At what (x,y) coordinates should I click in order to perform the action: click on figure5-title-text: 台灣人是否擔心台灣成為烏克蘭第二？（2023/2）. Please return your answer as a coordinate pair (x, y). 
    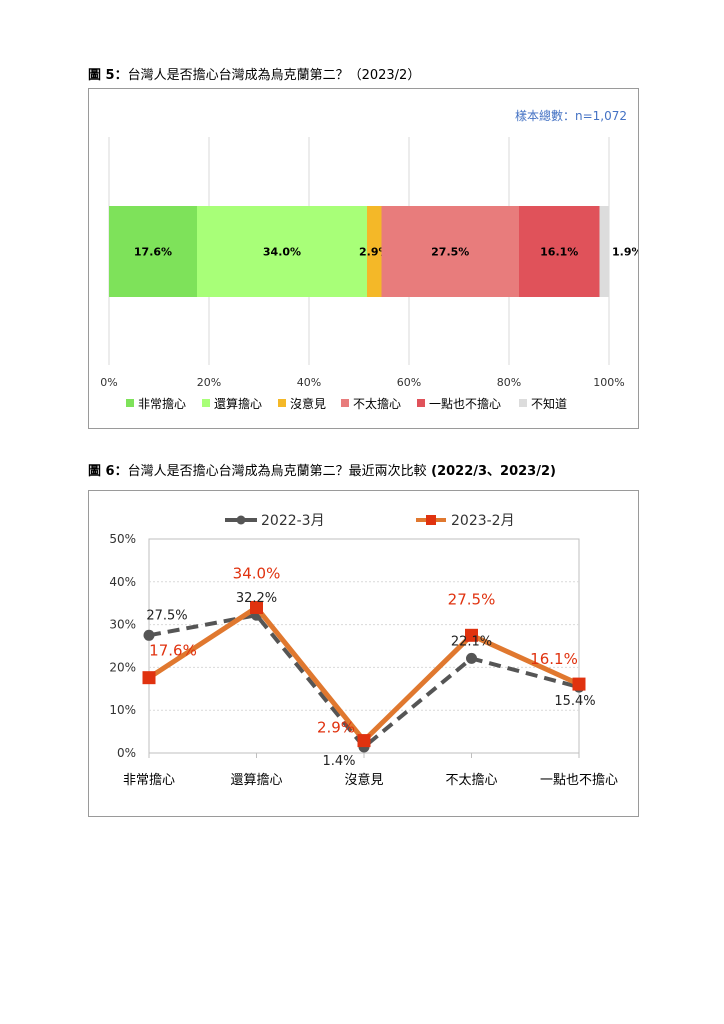
    Looking at the image, I should click on (274, 75).